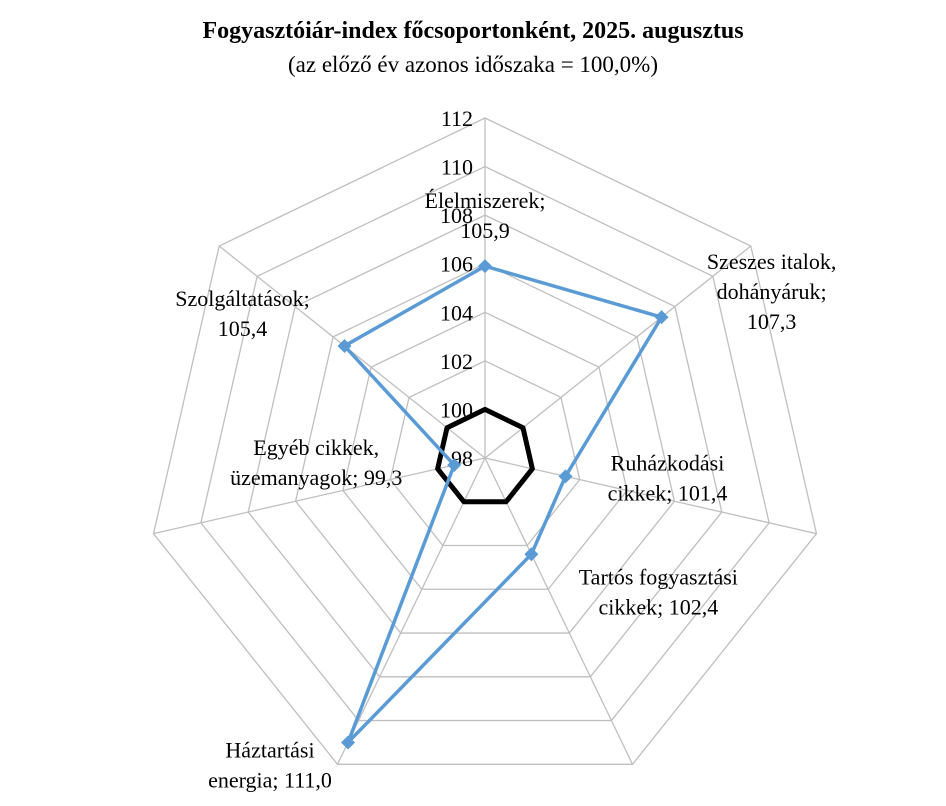  I want to click on data-label: Tartós fogyasztási cikkek; 102,4, so click(658, 591).